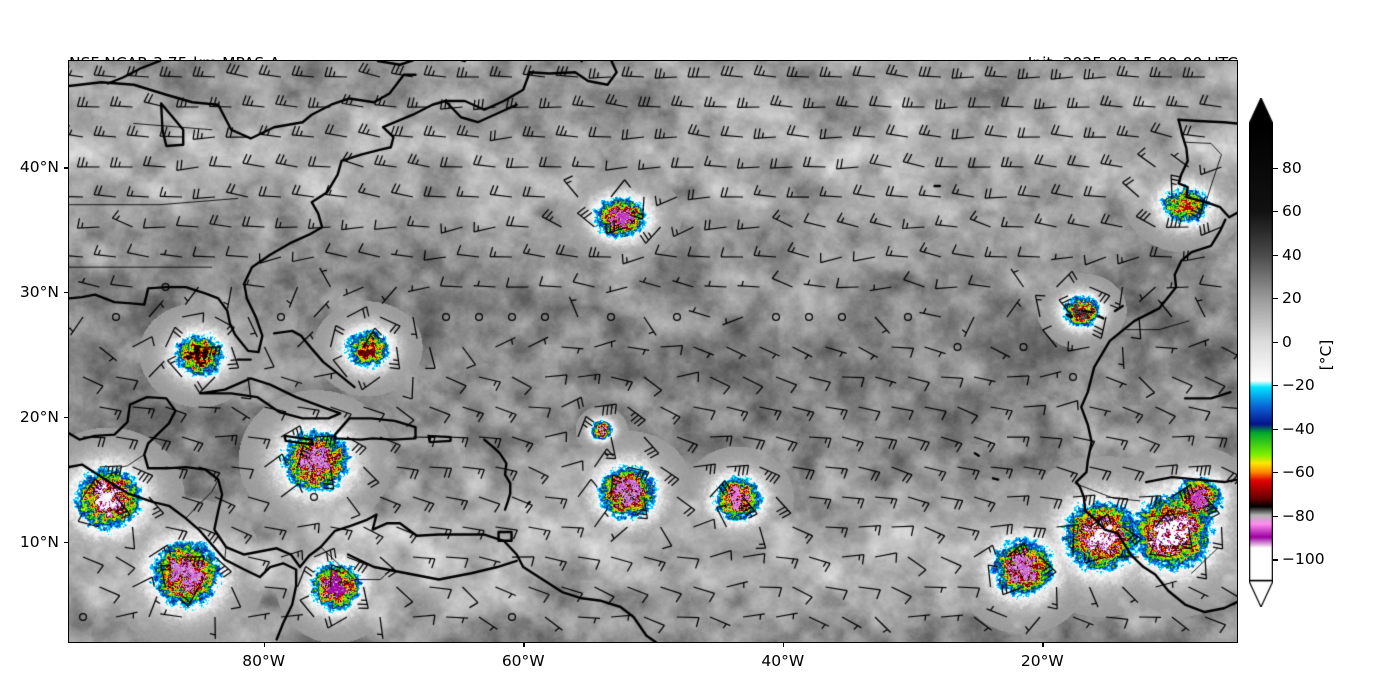 The image size is (1376, 687). I want to click on colorbar-tick-label: −40, so click(1298, 428).